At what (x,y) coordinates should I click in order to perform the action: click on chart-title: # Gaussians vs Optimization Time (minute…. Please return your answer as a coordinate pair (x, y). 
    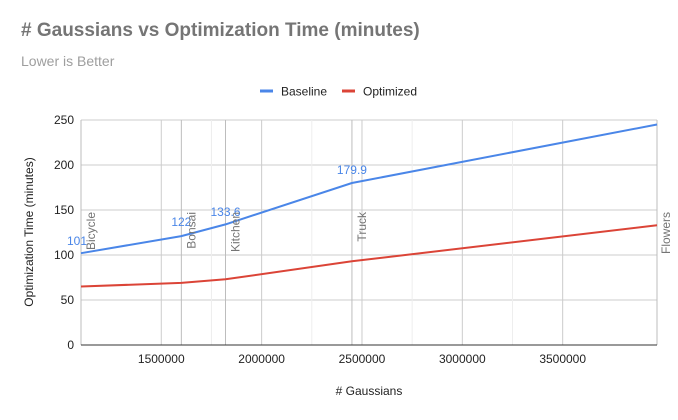
    Looking at the image, I should click on (220, 30).